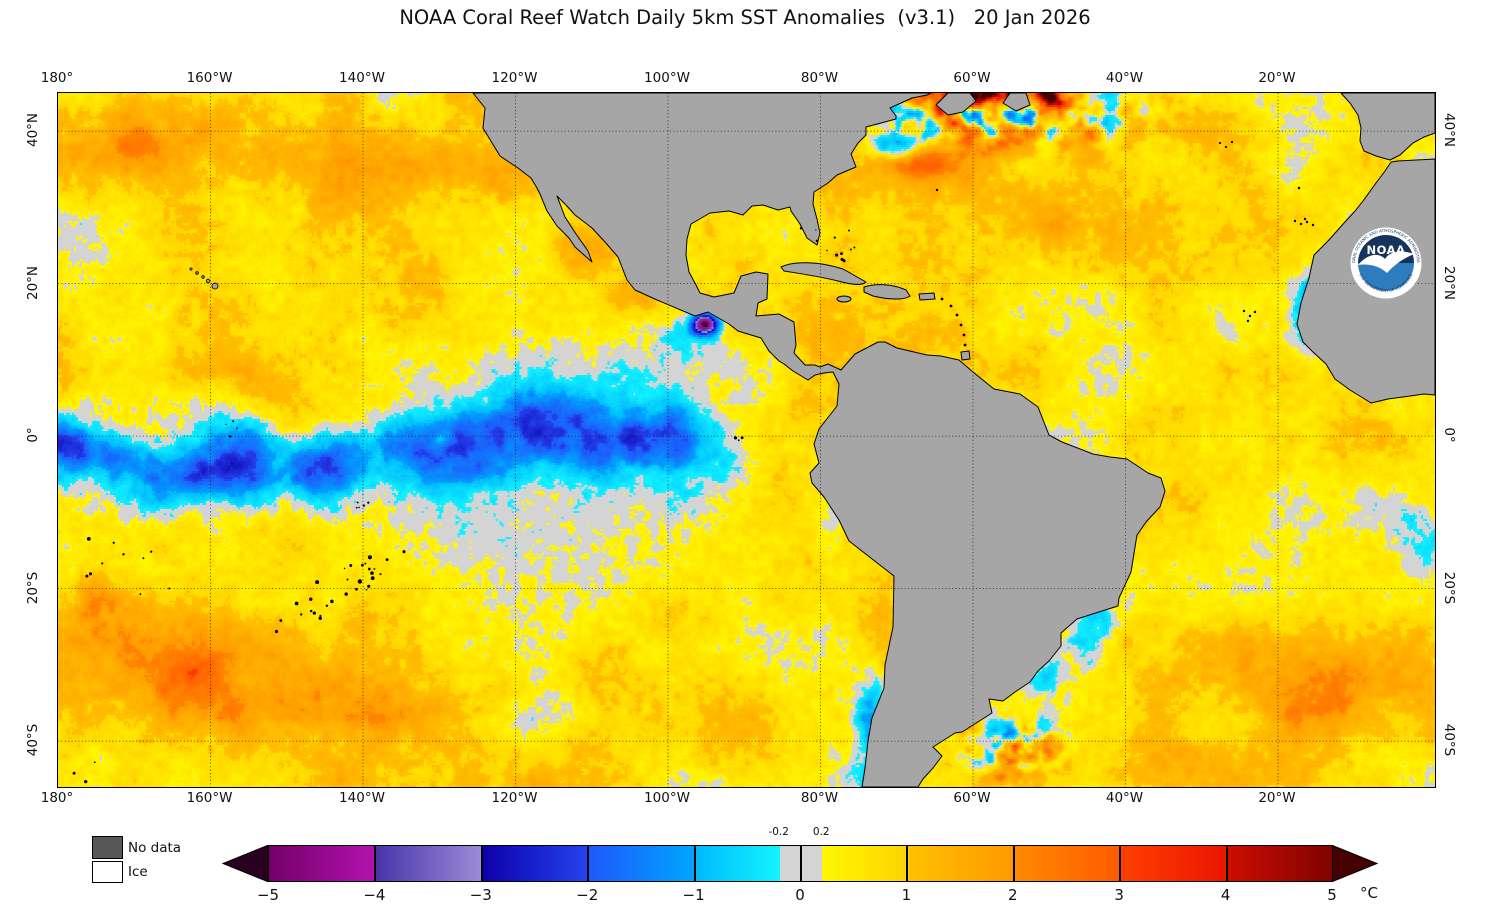 This screenshot has width=1490, height=909. Describe the element at coordinates (57, 798) in the screenshot. I see `bottom-axis-label: 180°` at that location.